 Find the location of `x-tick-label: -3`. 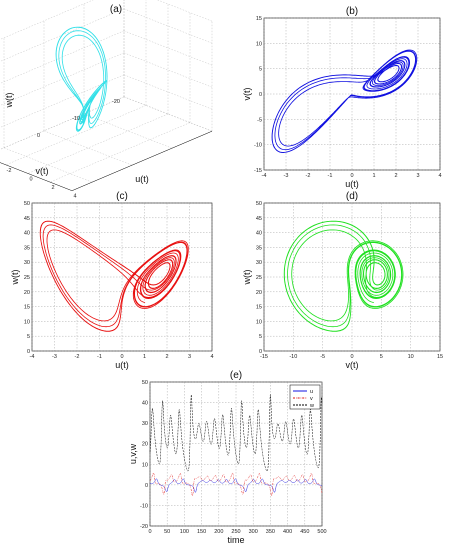

x-tick-label: -3 is located at coordinates (286, 176).